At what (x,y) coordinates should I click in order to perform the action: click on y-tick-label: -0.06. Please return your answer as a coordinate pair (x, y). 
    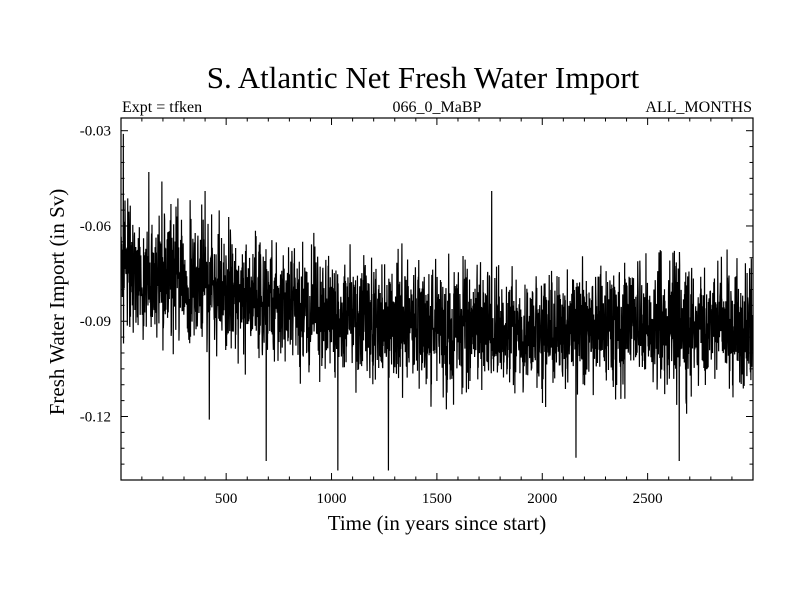
    Looking at the image, I should click on (96, 227).